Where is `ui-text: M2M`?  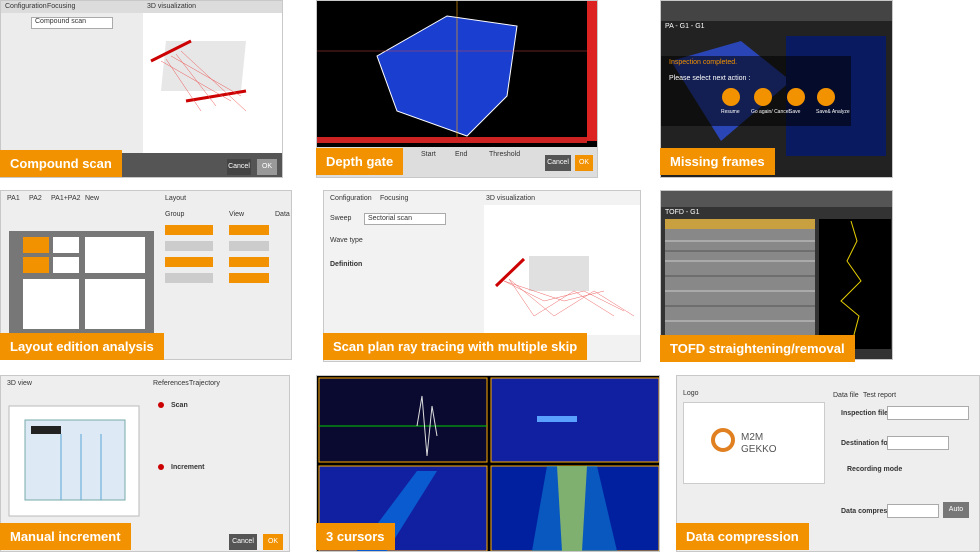
ui-text: M2M is located at coordinates (752, 437).